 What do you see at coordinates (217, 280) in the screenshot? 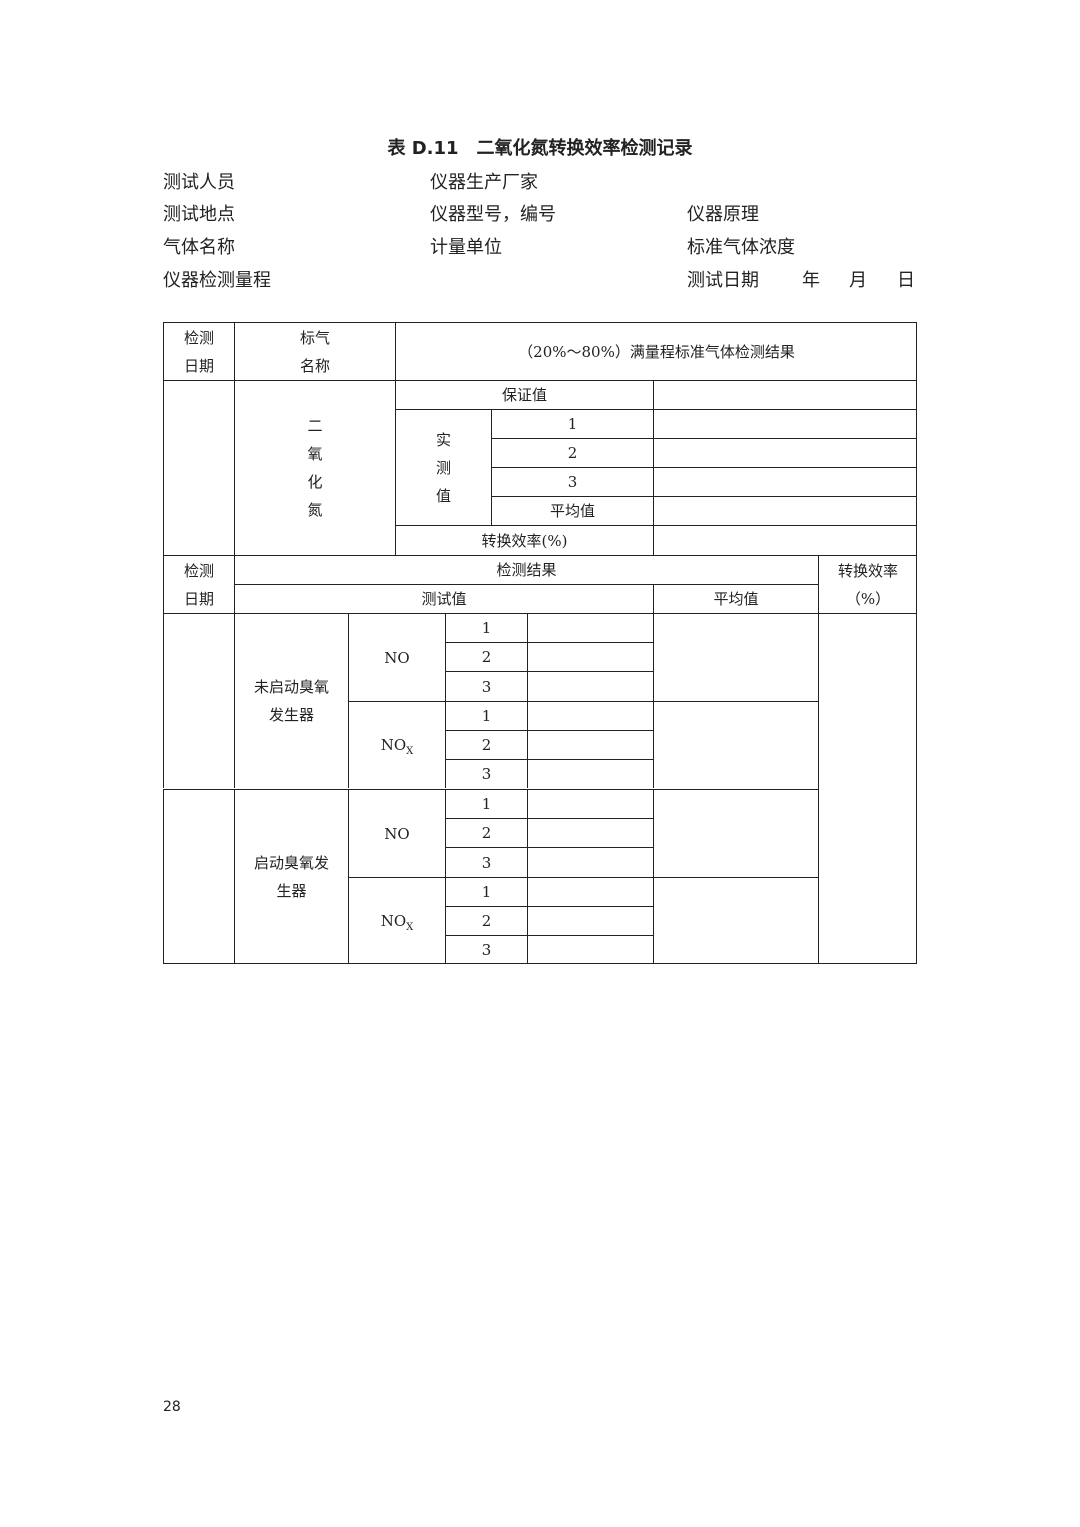
I see `info-range: 仪器检测量程` at bounding box center [217, 280].